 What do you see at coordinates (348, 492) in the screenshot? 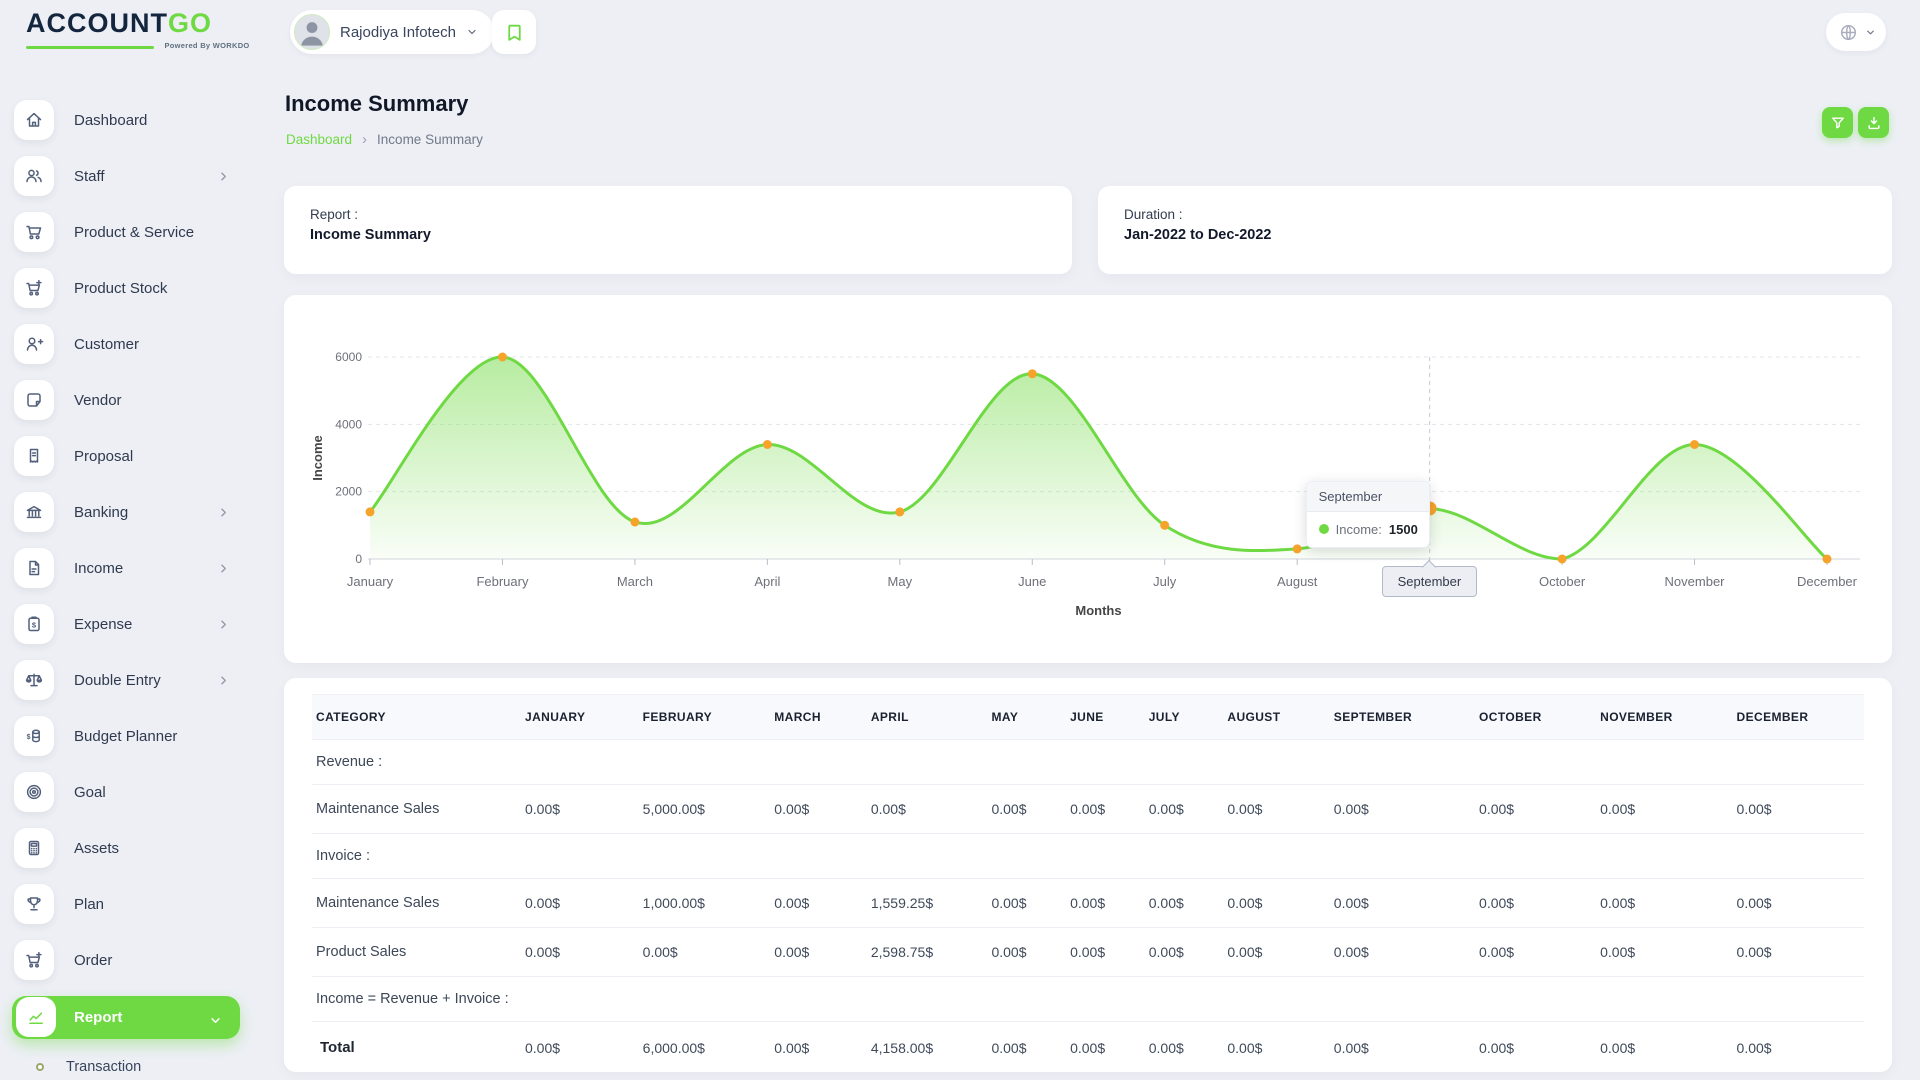
I see `svg-text: 2000` at bounding box center [348, 492].